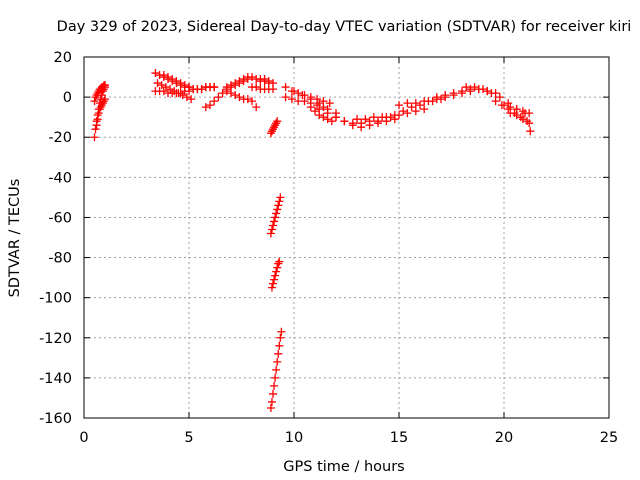 This screenshot has width=640, height=480. Describe the element at coordinates (294, 438) in the screenshot. I see `x-tick-label: 10` at that location.